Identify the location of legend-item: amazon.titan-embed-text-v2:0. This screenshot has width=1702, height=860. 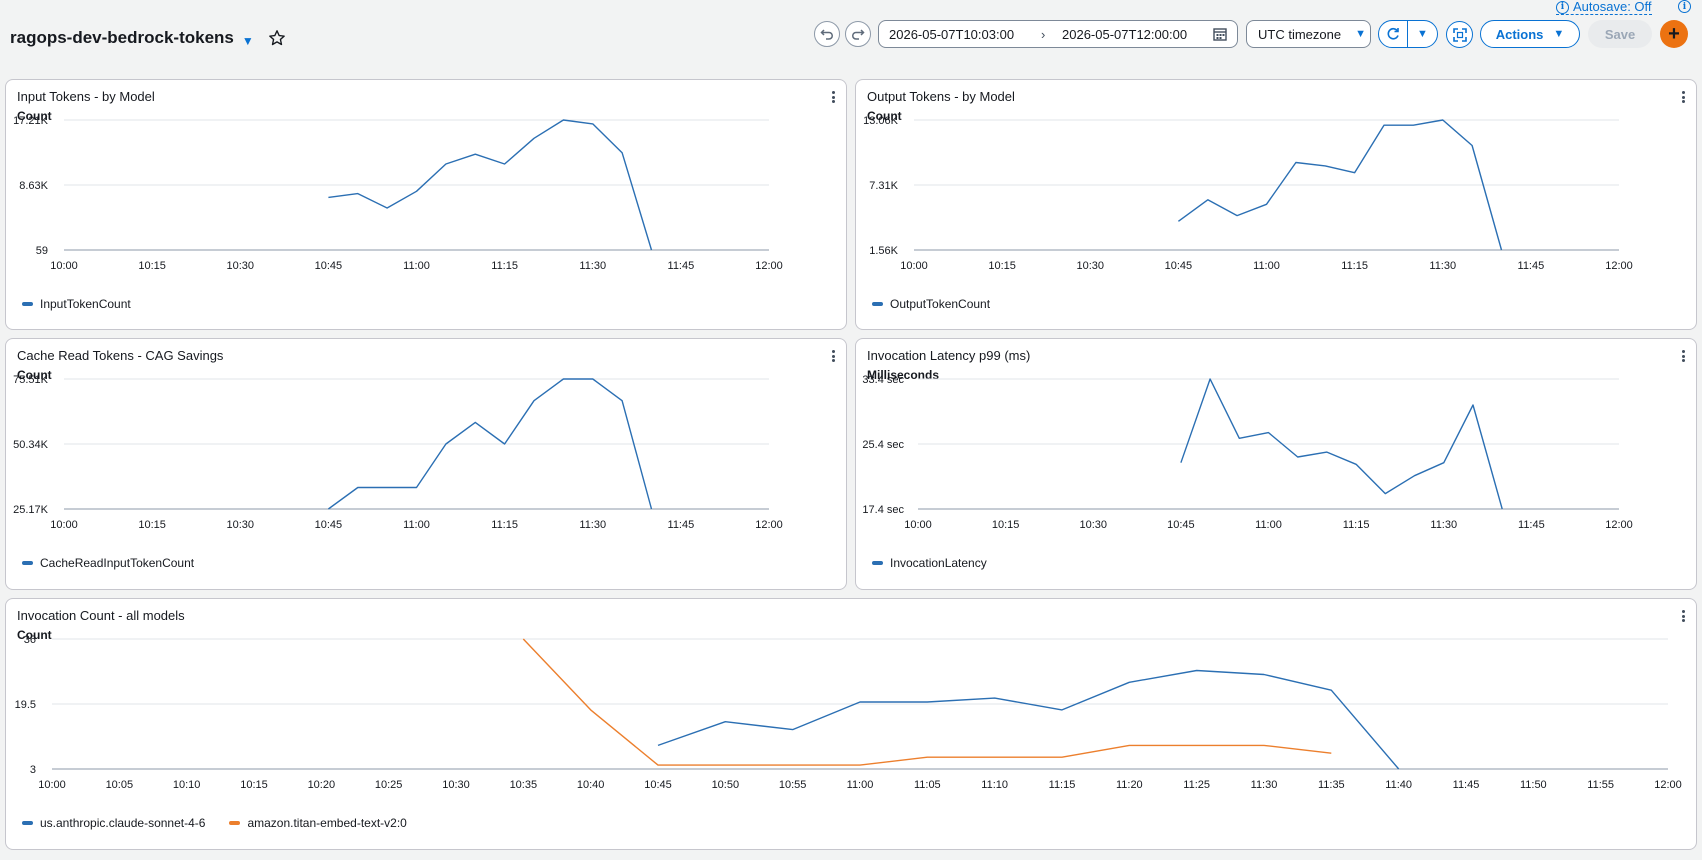
(318, 823).